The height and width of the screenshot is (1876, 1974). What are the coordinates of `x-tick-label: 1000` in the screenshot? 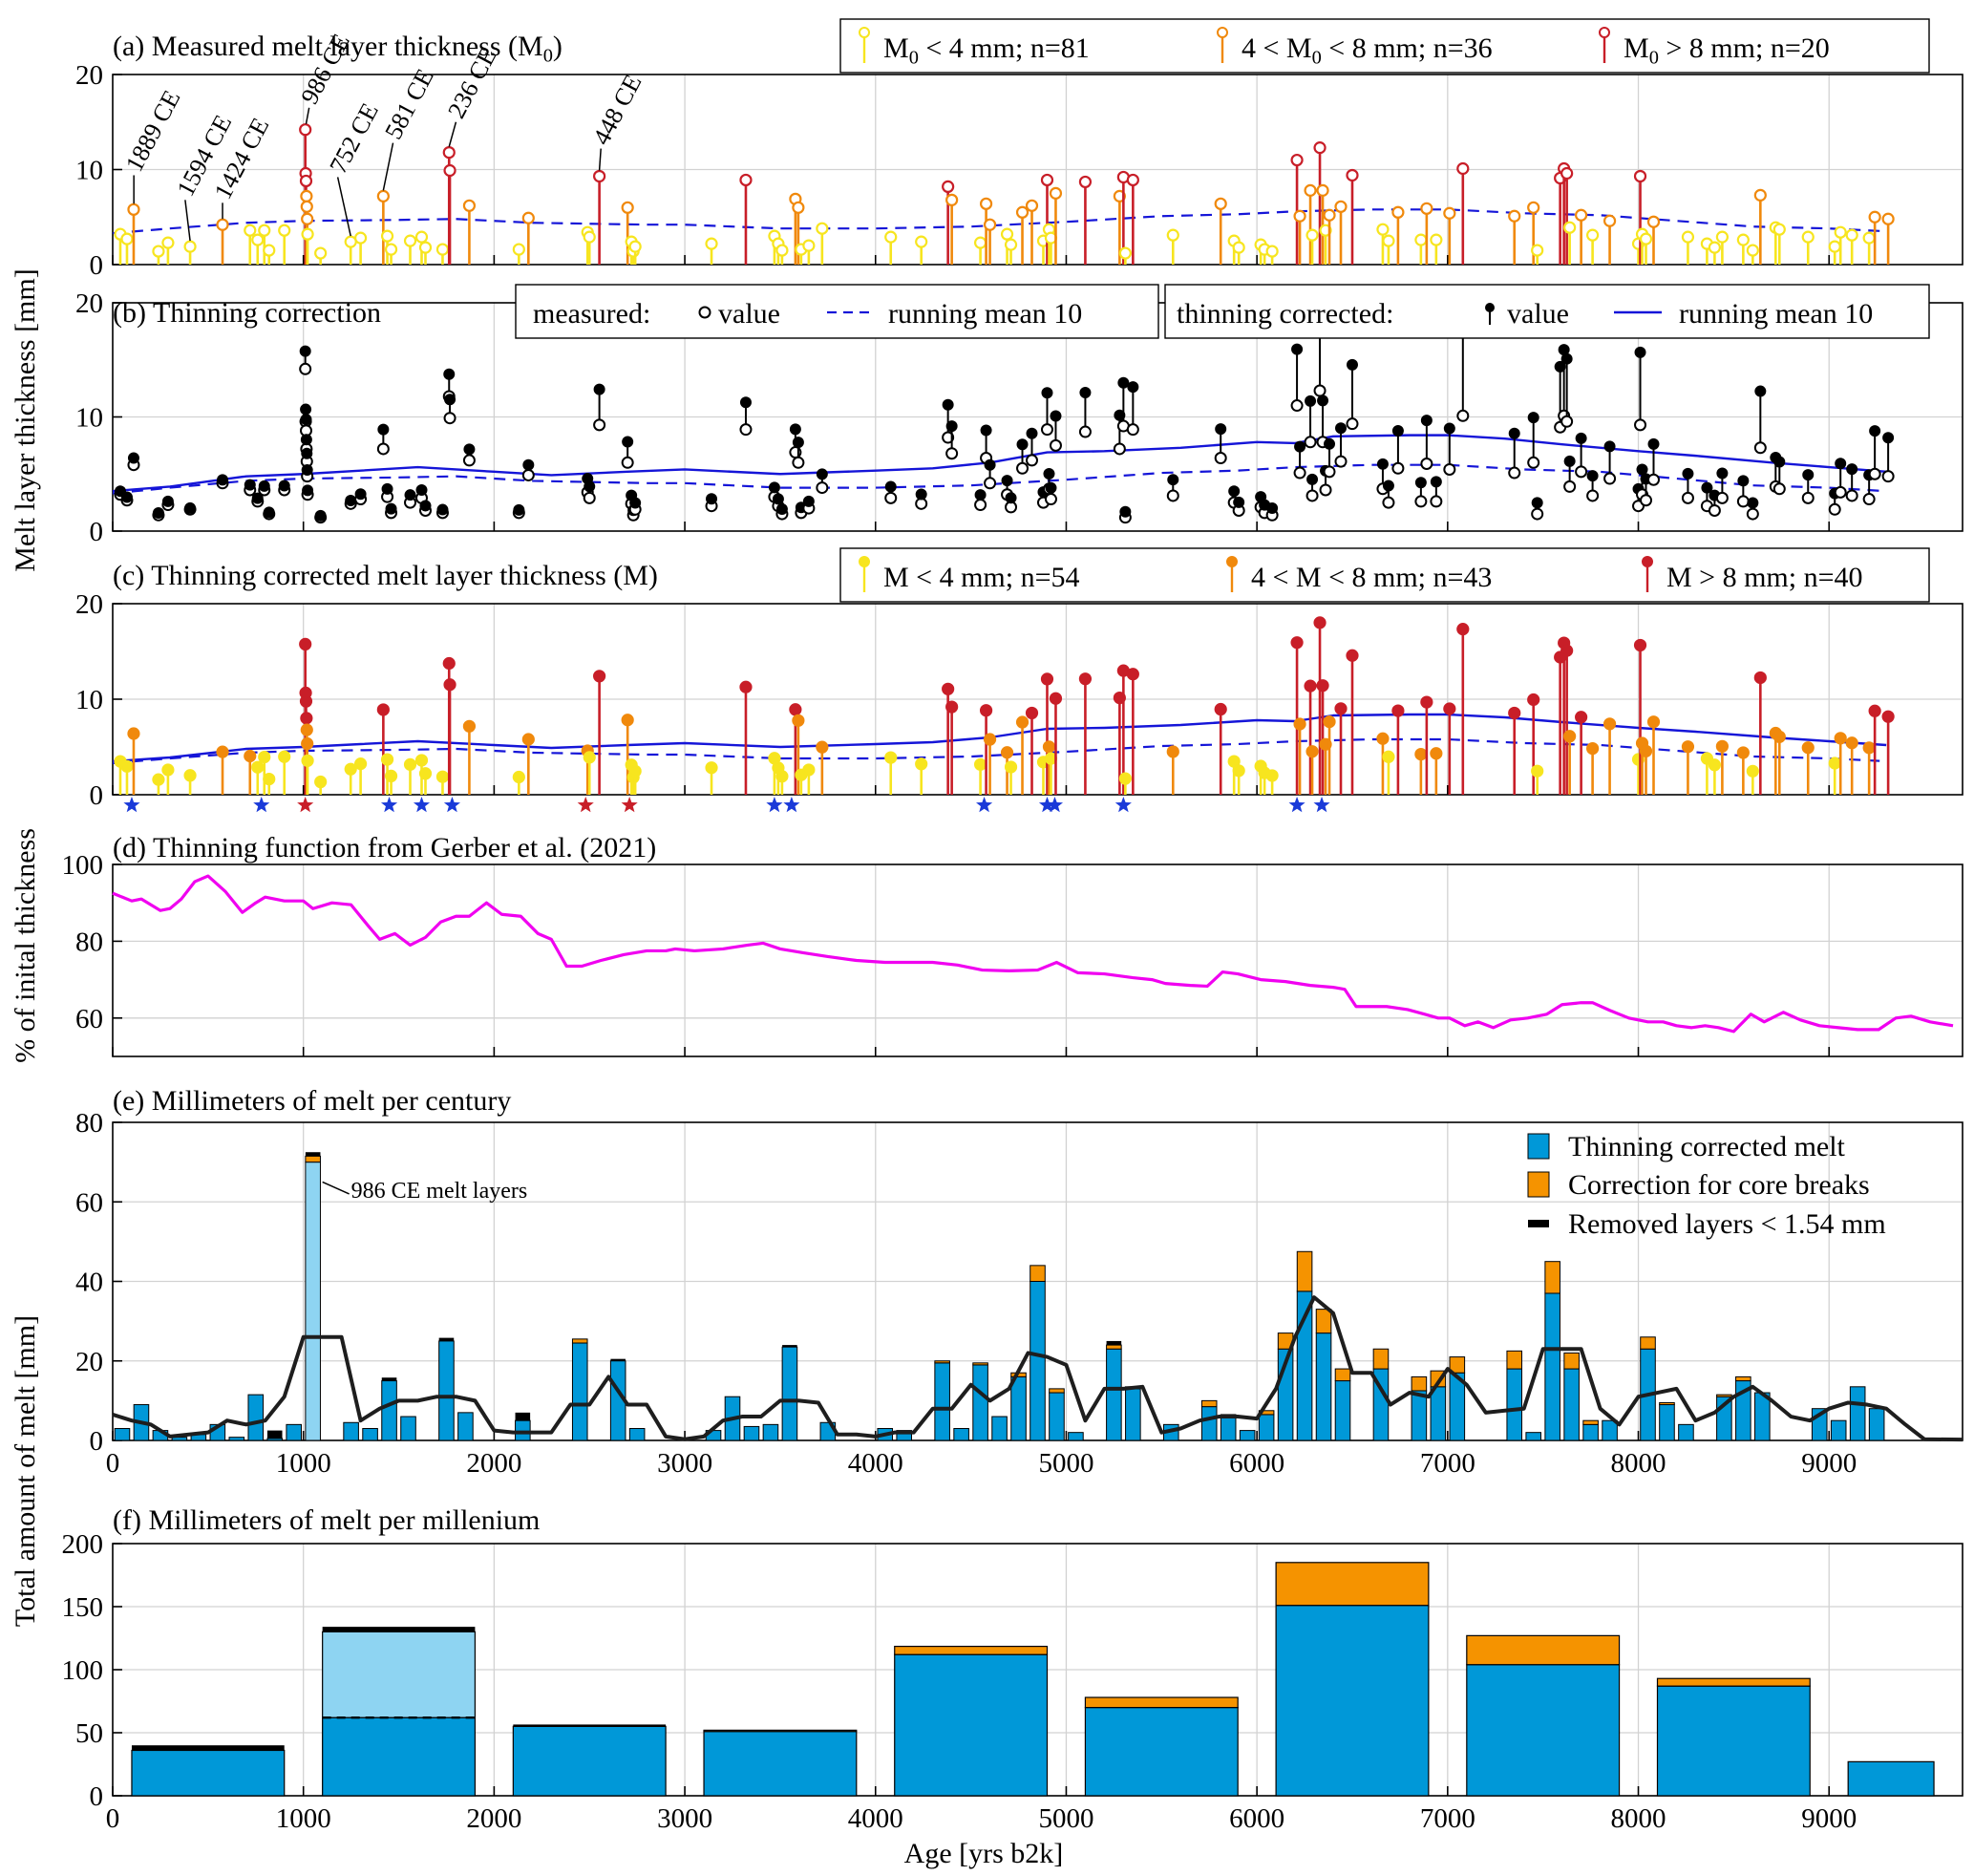 It's located at (303, 1463).